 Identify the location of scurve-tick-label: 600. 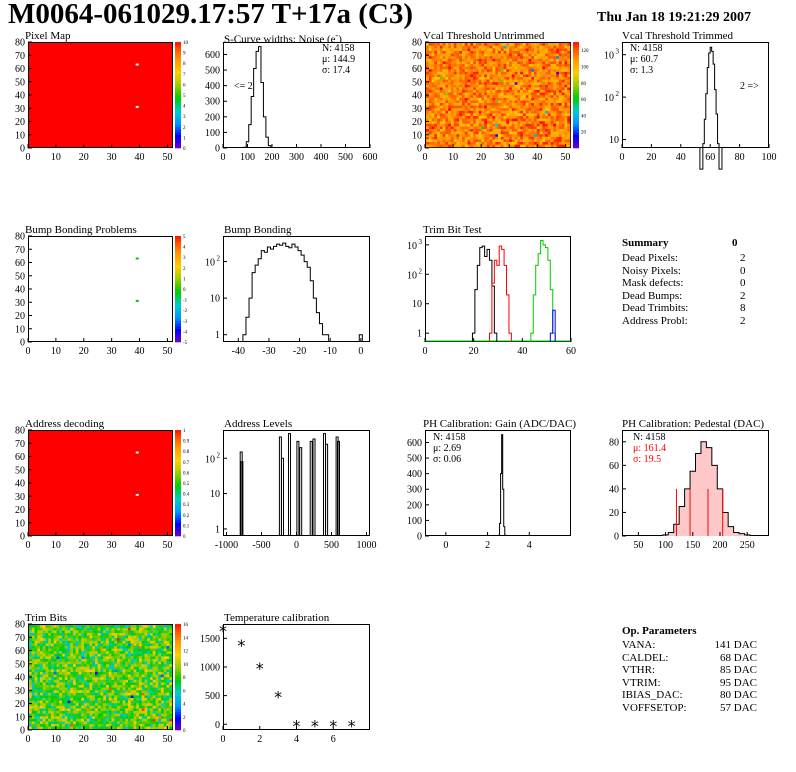
(212, 55).